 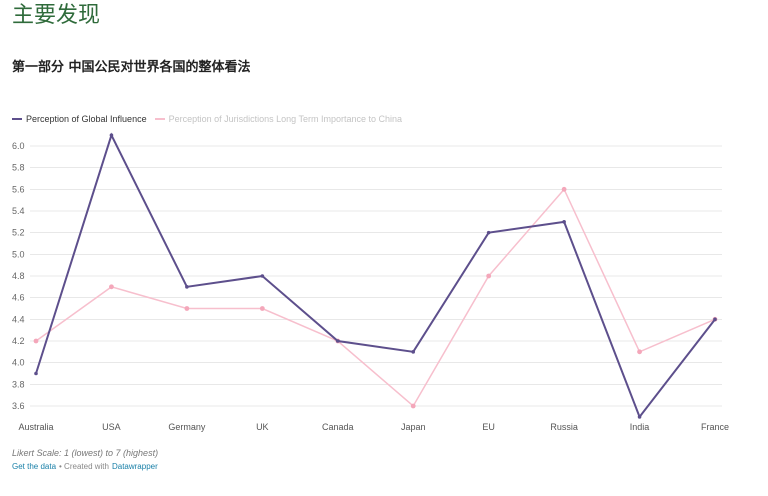 What do you see at coordinates (18, 341) in the screenshot?
I see `y-tick-label: 4.2` at bounding box center [18, 341].